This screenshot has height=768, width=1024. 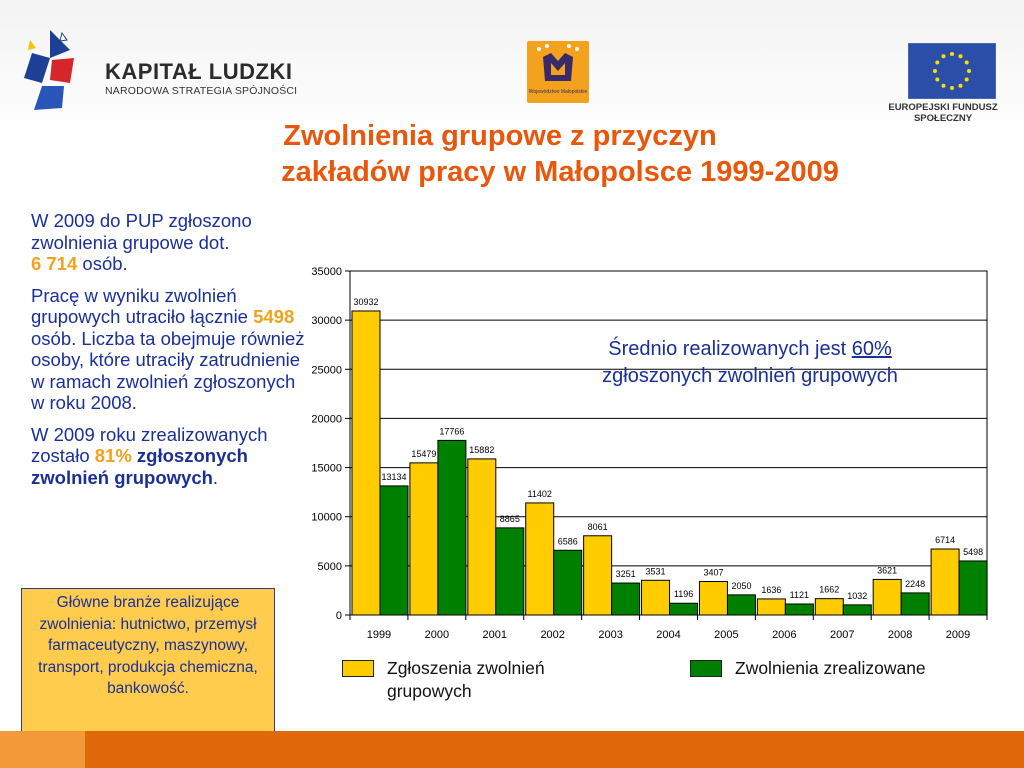 I want to click on malopolska-emblem-icon, so click(x=558, y=62).